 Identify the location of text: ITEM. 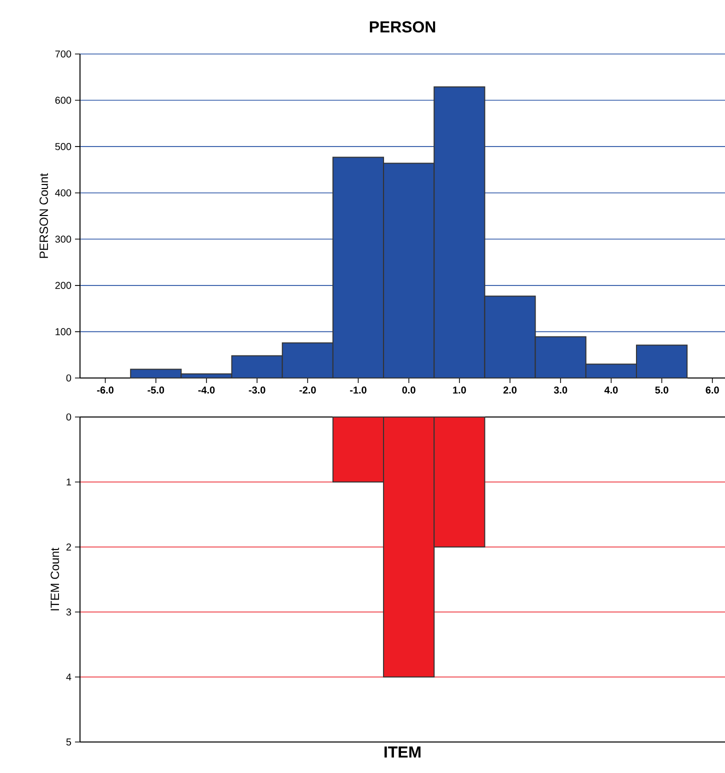
(402, 752).